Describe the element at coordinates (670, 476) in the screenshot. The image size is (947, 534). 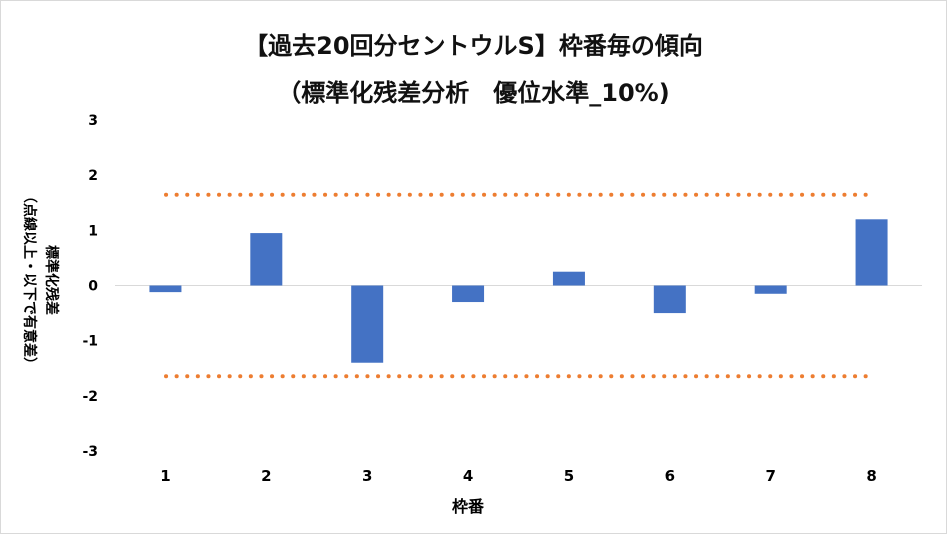
I see `x-tick-label: 6` at that location.